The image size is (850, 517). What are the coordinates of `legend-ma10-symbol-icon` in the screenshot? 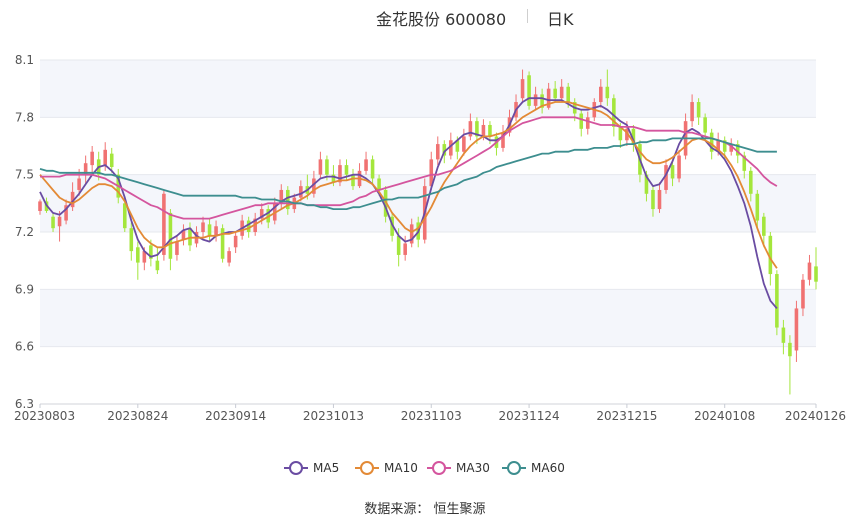 It's located at (367, 468).